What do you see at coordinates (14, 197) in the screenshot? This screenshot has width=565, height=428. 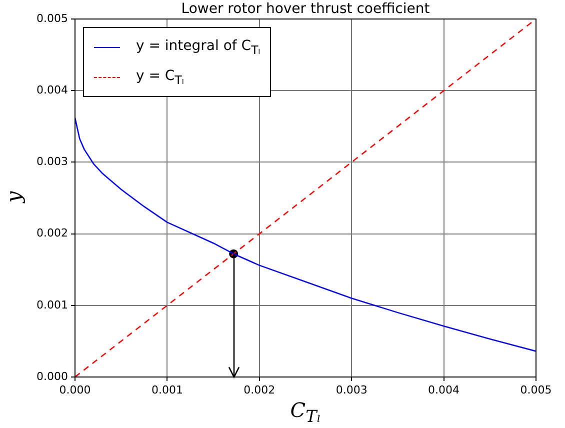 I see `y-axis-title: y` at bounding box center [14, 197].